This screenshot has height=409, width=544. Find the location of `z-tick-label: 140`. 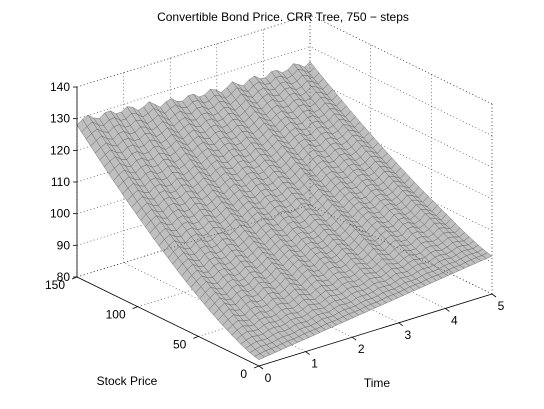

z-tick-label: 140 is located at coordinates (60, 87).